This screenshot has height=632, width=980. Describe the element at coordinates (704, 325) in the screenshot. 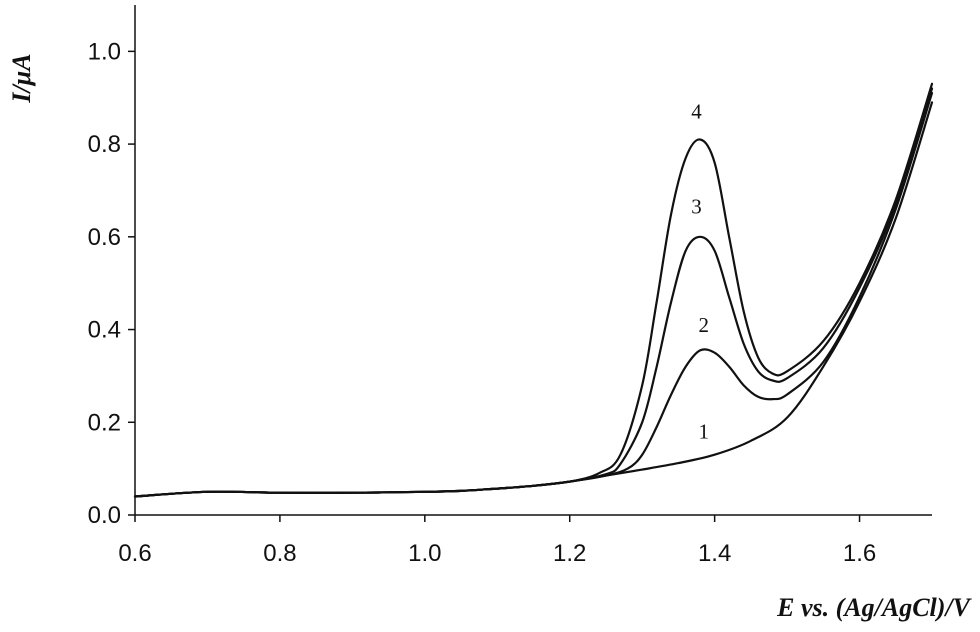

I see `curve-label-2: 2` at that location.